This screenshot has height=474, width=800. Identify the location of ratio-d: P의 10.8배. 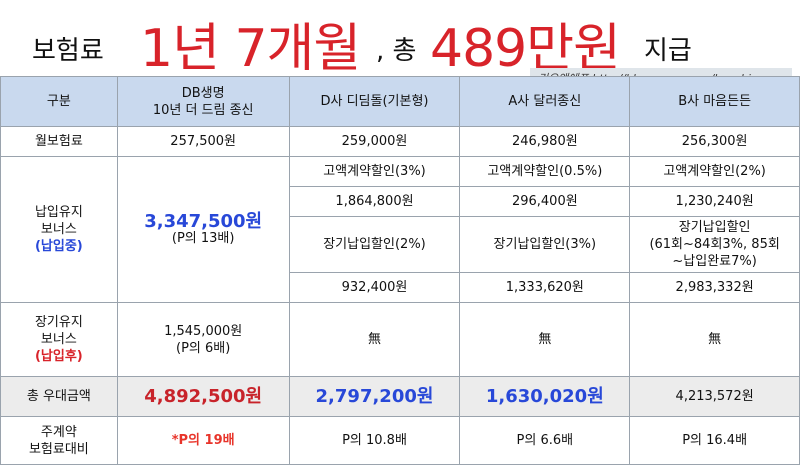
(374, 440).